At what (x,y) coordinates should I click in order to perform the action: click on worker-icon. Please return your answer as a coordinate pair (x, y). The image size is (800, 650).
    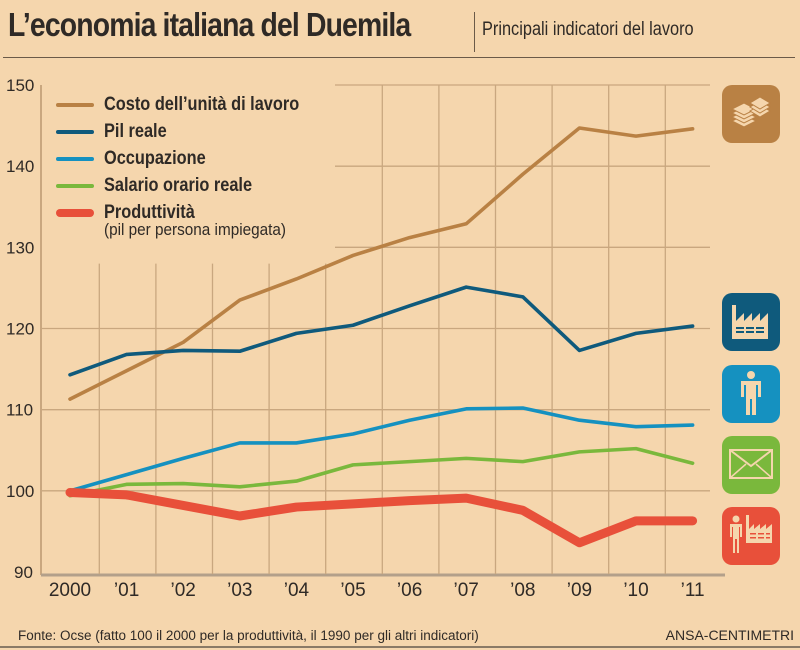
    Looking at the image, I should click on (751, 394).